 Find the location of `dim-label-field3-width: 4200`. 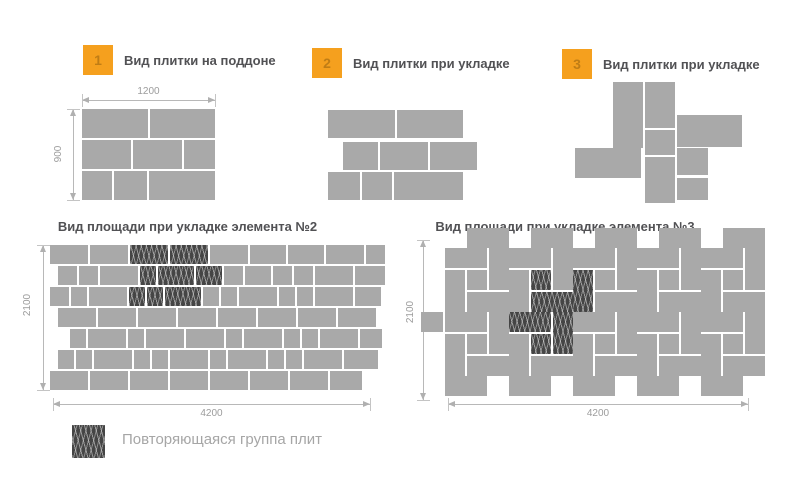

dim-label-field3-width: 4200 is located at coordinates (598, 413).